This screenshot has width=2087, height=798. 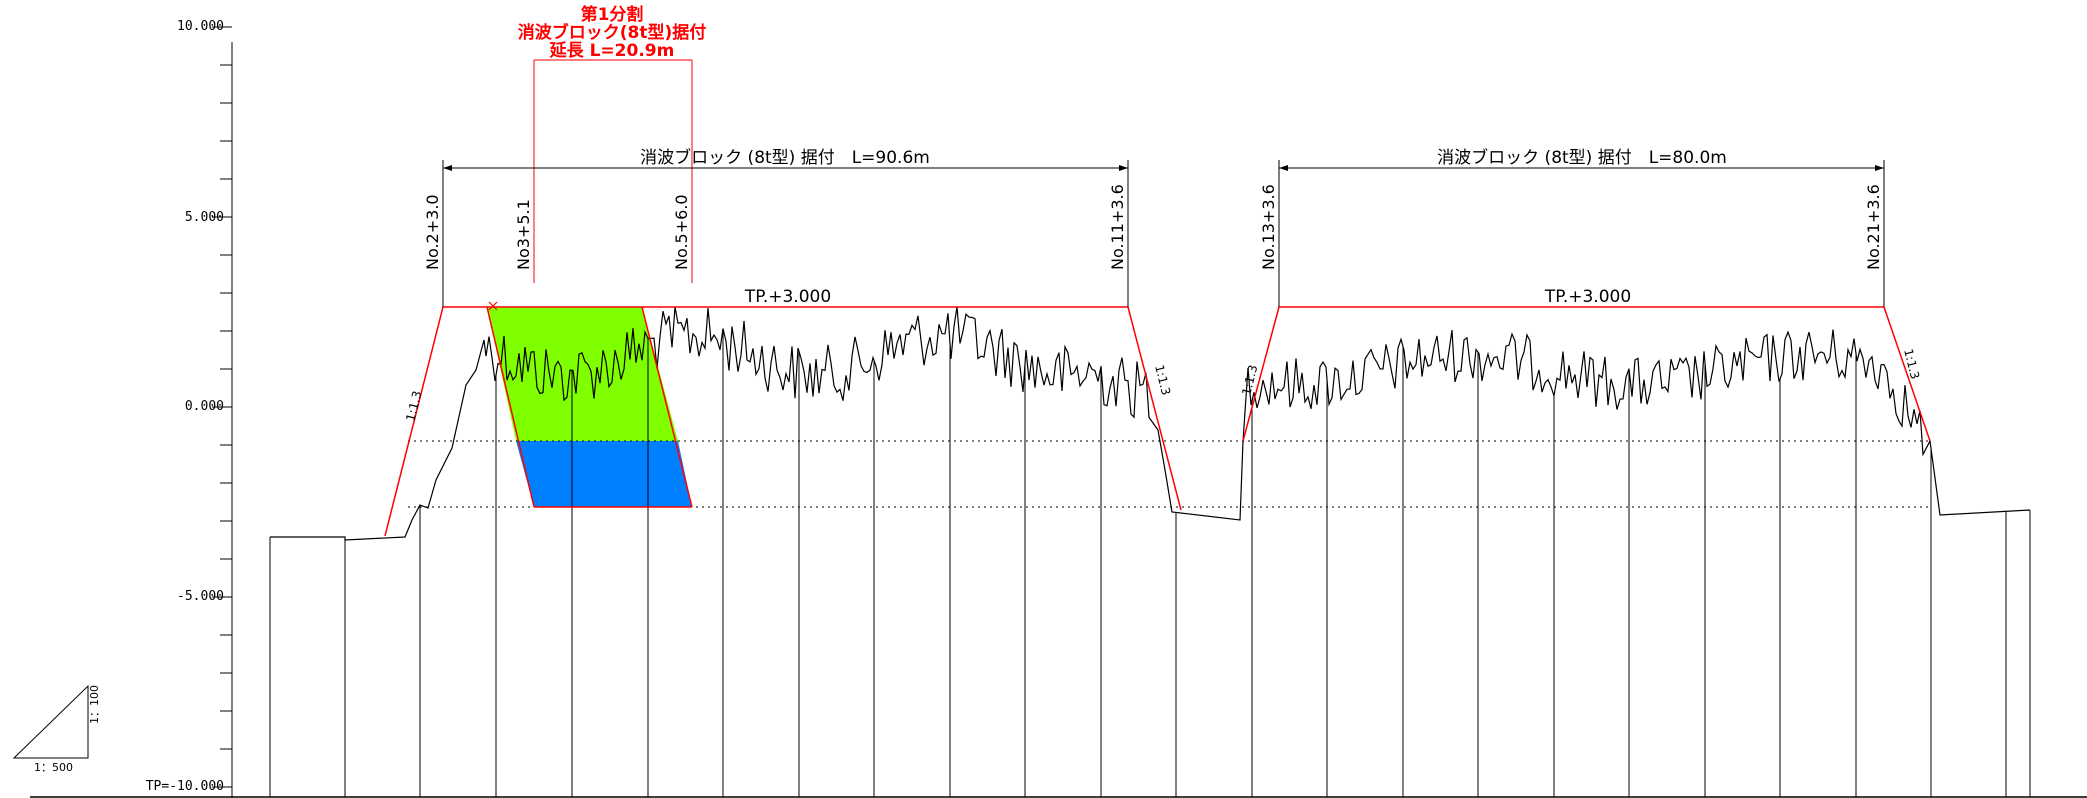 I want to click on section-1-dimension: 消波ブロック (8t型) 据付 L=90.6m TP.+3.000, so click(x=785, y=227).